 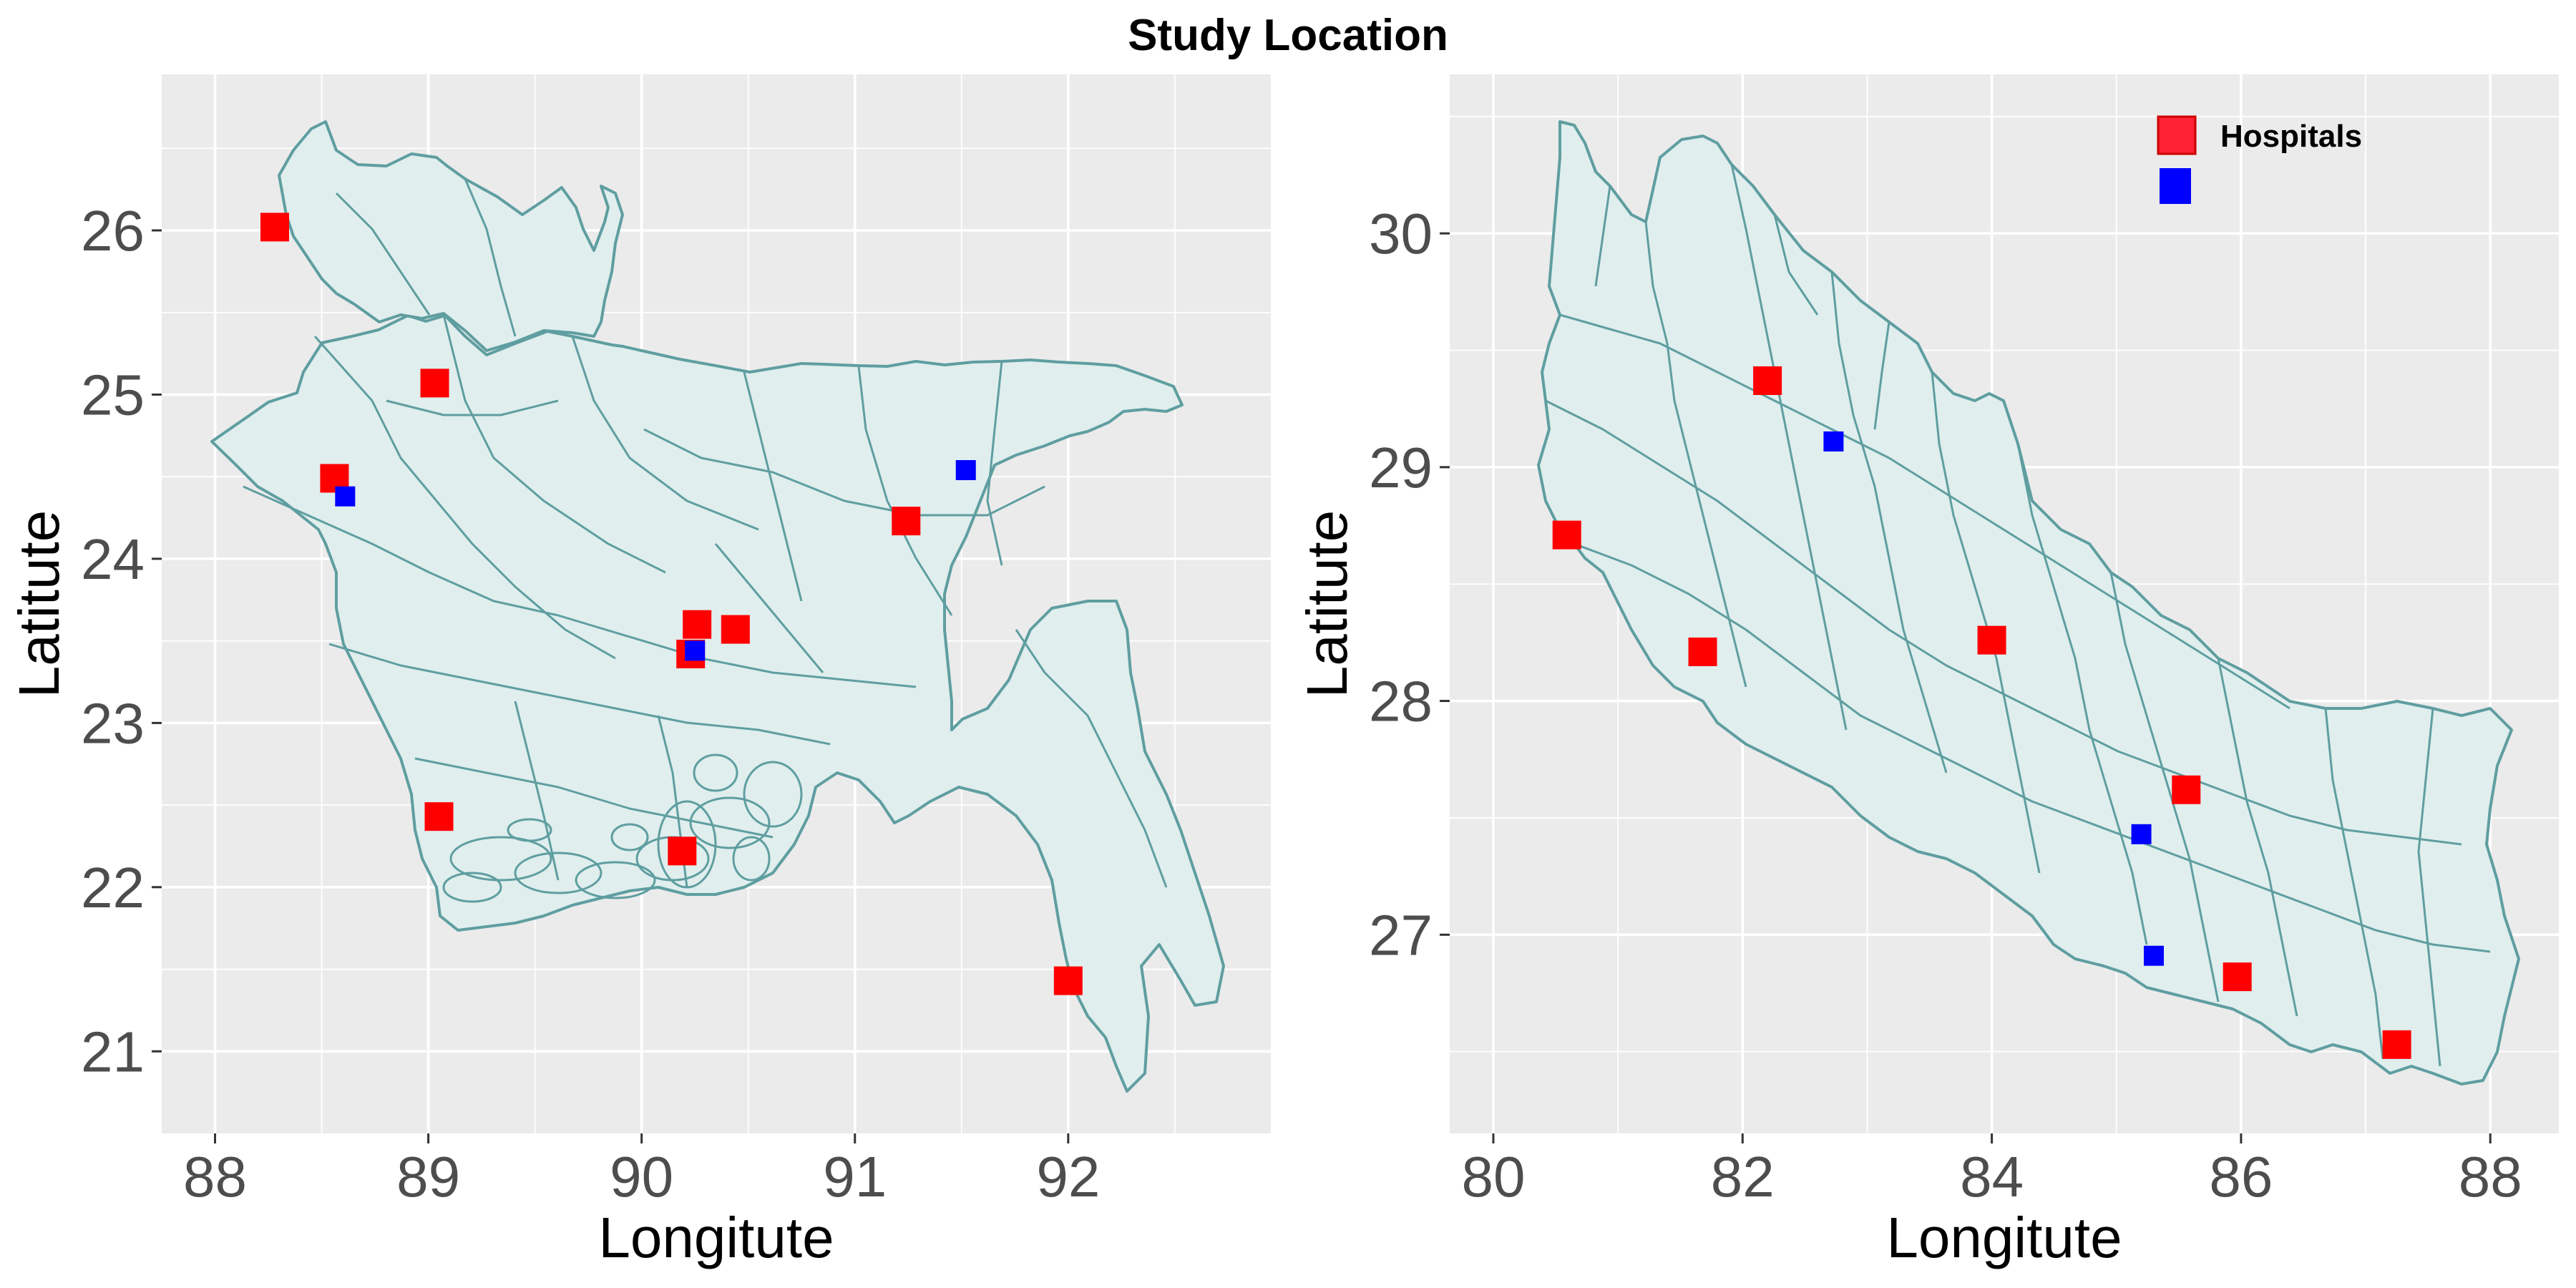 What do you see at coordinates (2490, 1177) in the screenshot?
I see `panel-right-x-tick-label: 88` at bounding box center [2490, 1177].